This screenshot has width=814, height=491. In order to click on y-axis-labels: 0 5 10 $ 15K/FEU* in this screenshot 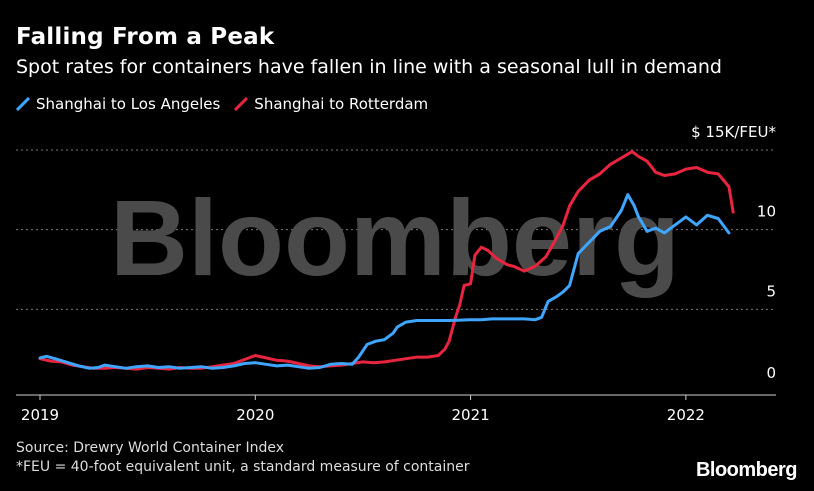, I will do `click(733, 252)`.